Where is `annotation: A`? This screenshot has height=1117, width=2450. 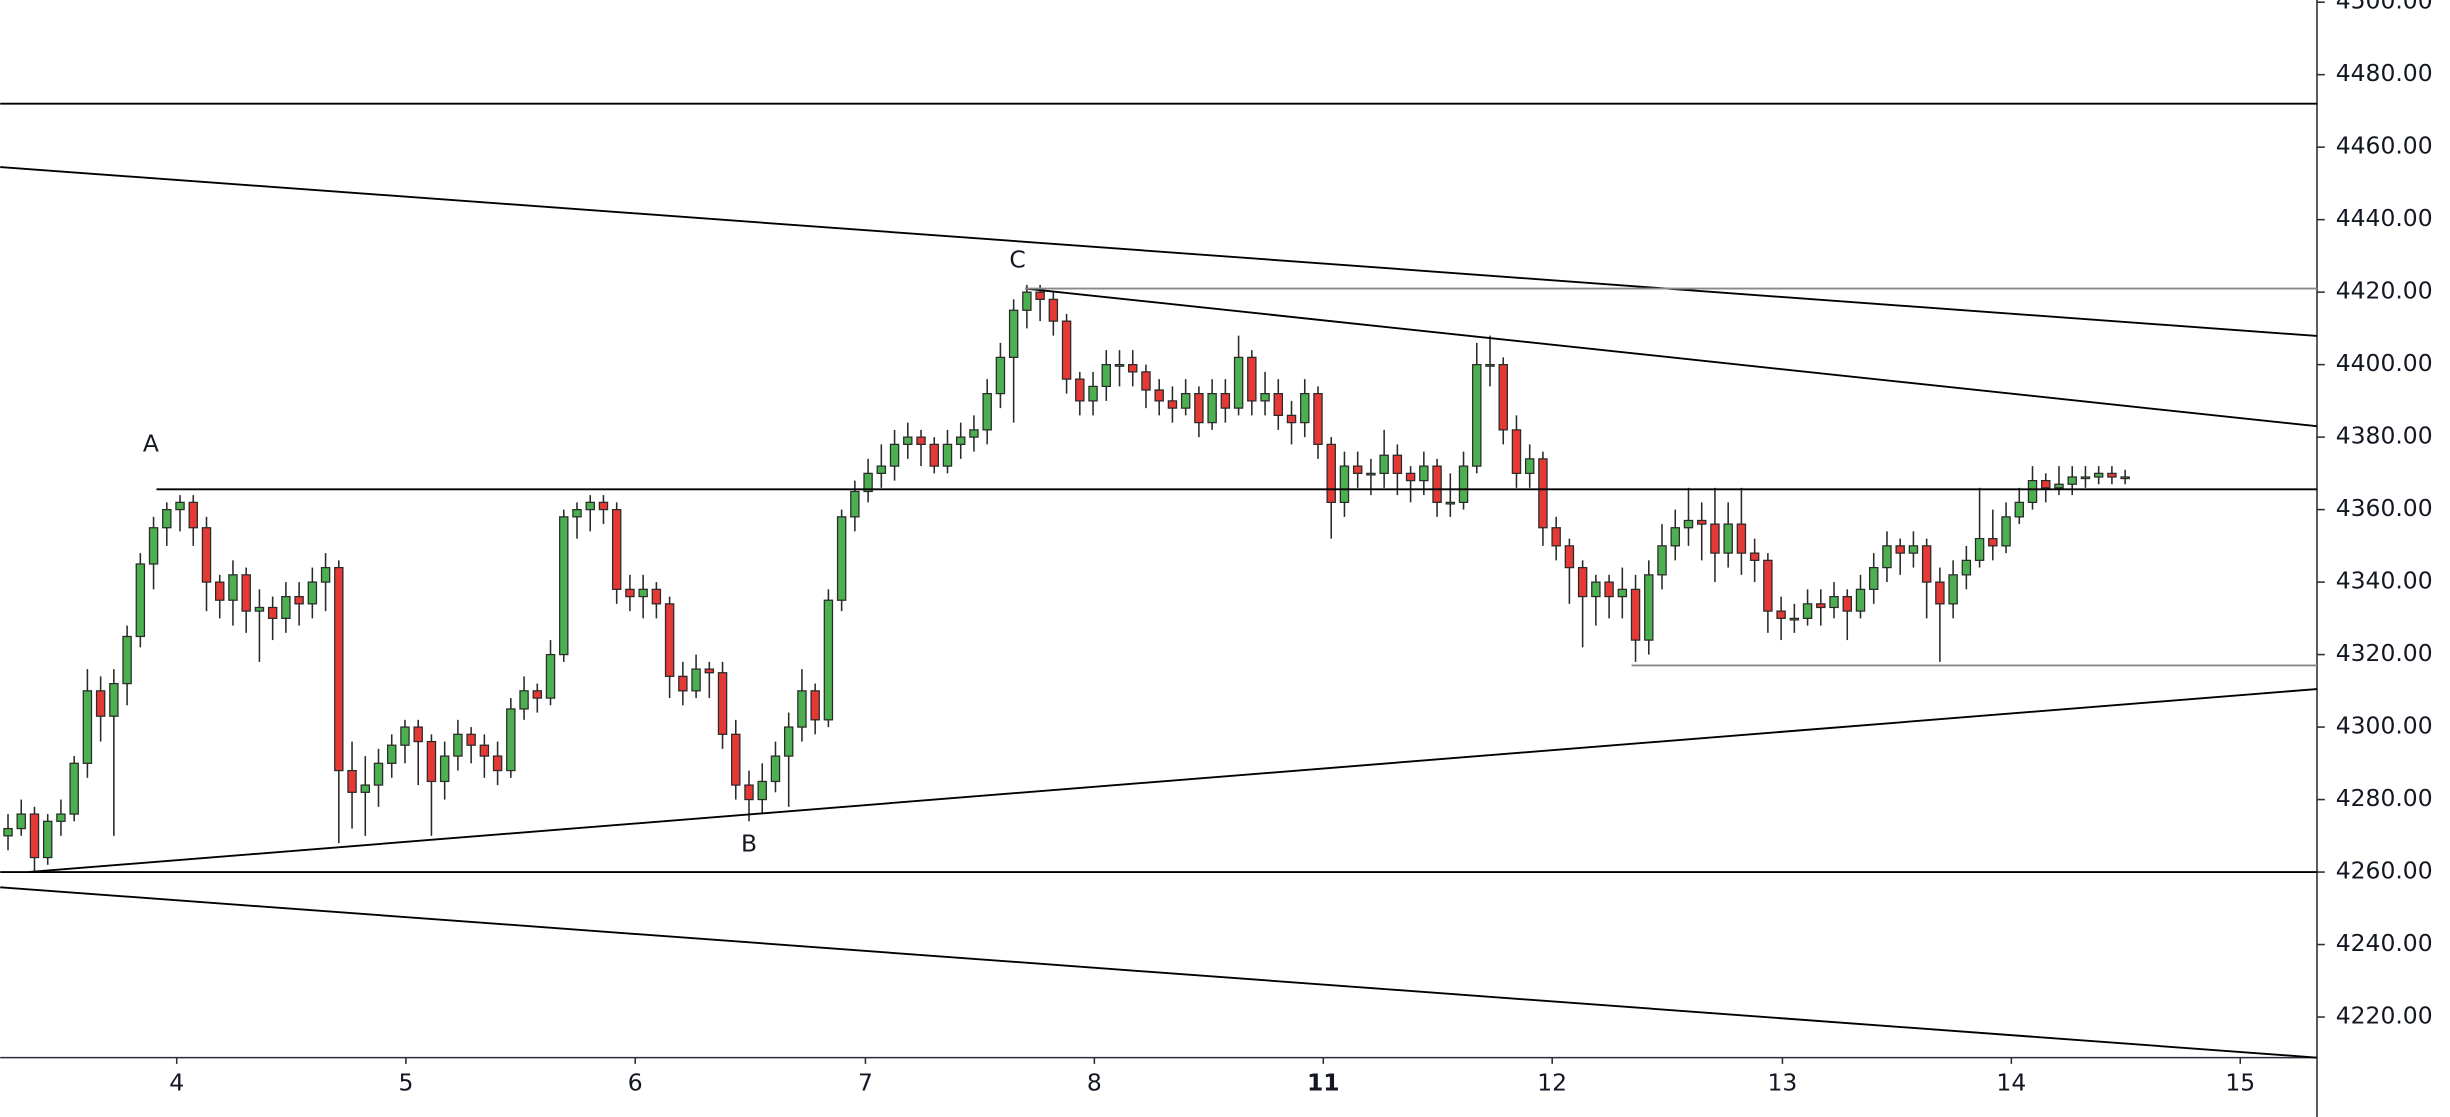 annotation: A is located at coordinates (151, 444).